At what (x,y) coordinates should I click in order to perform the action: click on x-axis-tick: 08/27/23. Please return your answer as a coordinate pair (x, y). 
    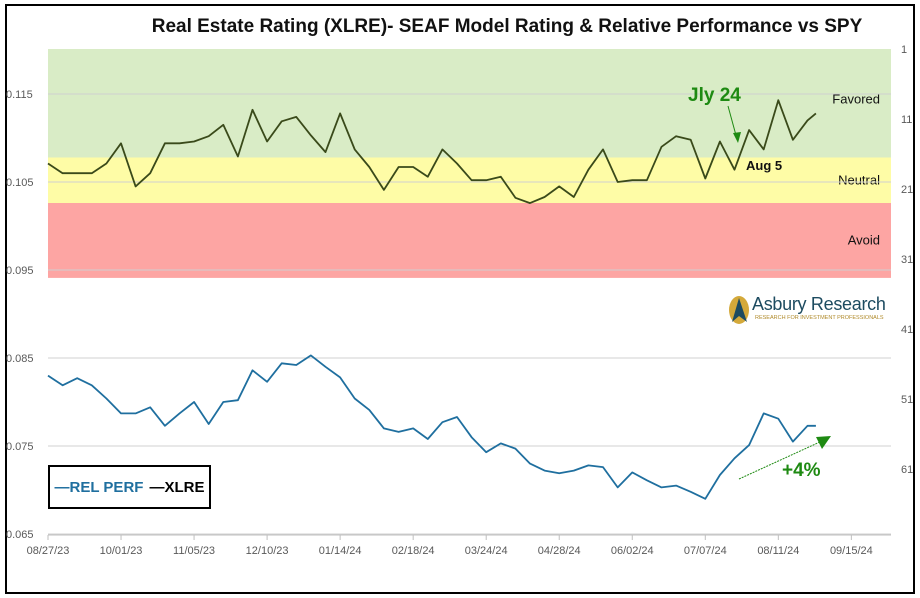
    Looking at the image, I should click on (48, 551).